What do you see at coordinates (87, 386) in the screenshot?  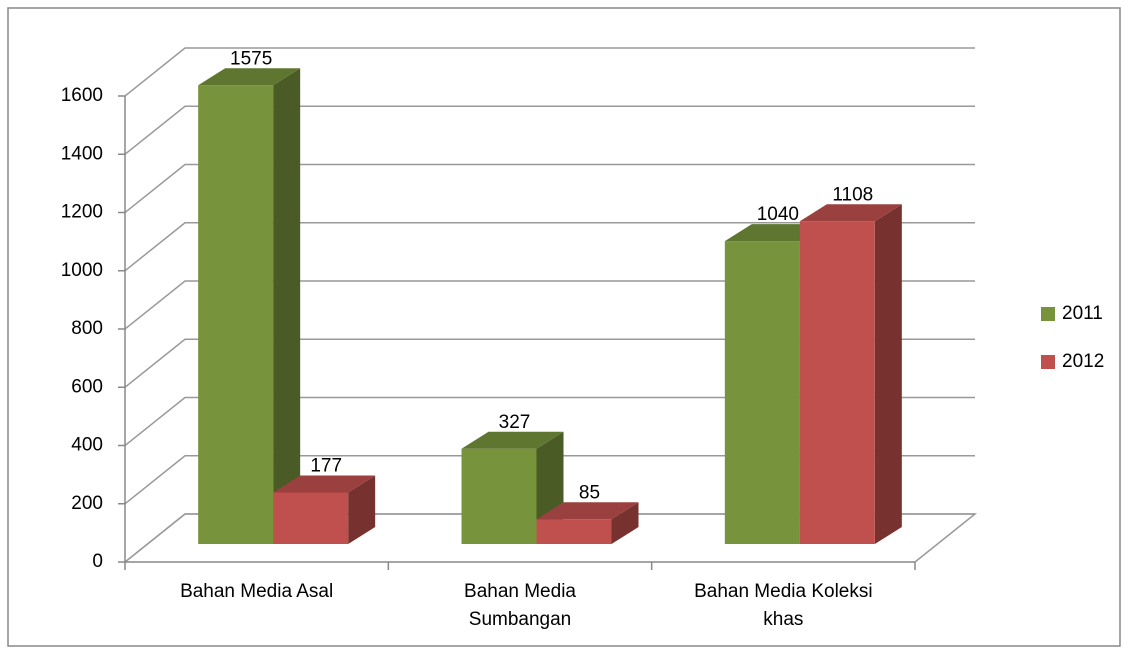 I see `y-tick-label: 600` at bounding box center [87, 386].